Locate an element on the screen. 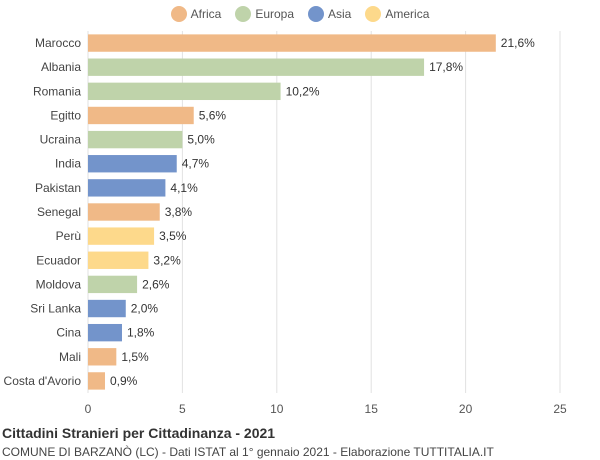 The height and width of the screenshot is (460, 600). category-label: Senegal is located at coordinates (59, 212).